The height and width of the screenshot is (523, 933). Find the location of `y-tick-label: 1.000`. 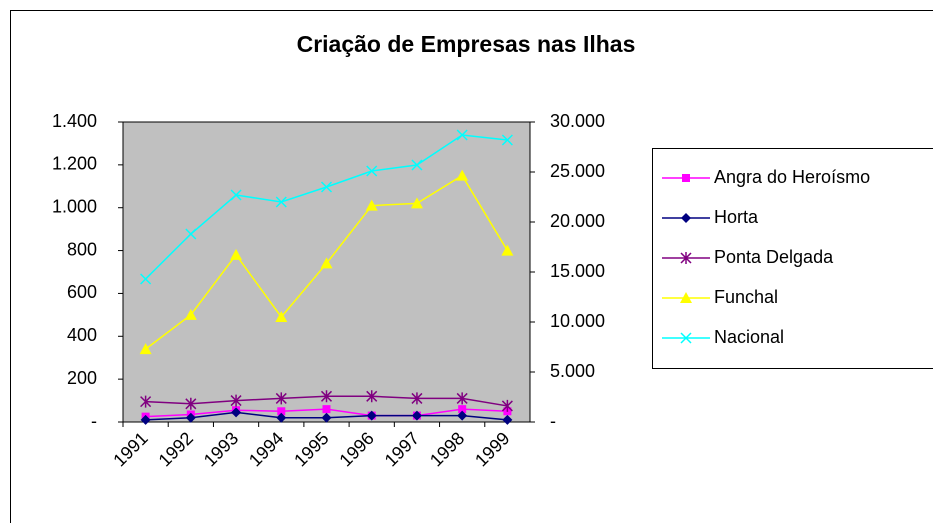

y-tick-label: 1.000 is located at coordinates (74, 206).